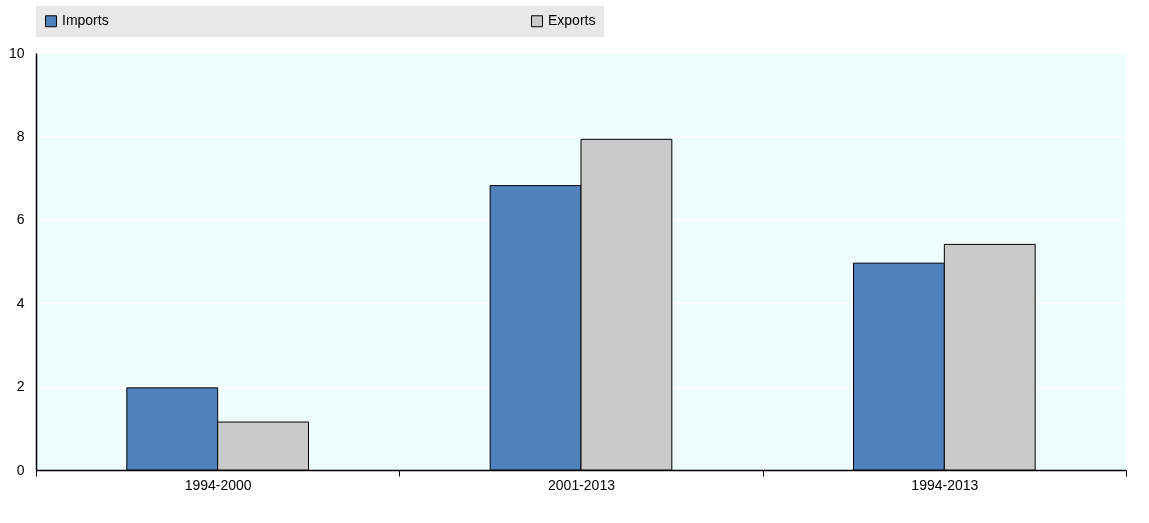 Image resolution: width=1149 pixels, height=523 pixels. Describe the element at coordinates (20, 302) in the screenshot. I see `y-tick-label: 4` at that location.